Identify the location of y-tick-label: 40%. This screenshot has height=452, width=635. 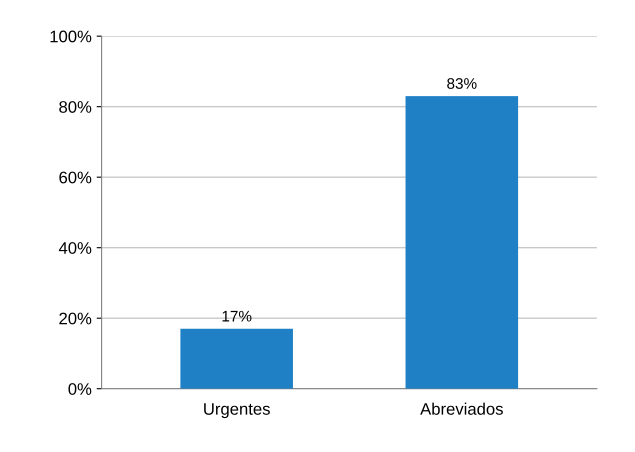
(75, 248).